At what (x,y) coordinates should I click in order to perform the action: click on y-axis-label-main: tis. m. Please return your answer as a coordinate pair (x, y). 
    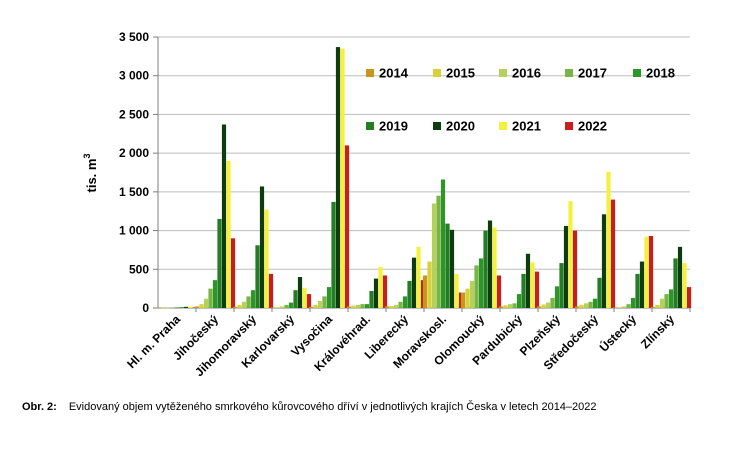
    Looking at the image, I should click on (91, 176).